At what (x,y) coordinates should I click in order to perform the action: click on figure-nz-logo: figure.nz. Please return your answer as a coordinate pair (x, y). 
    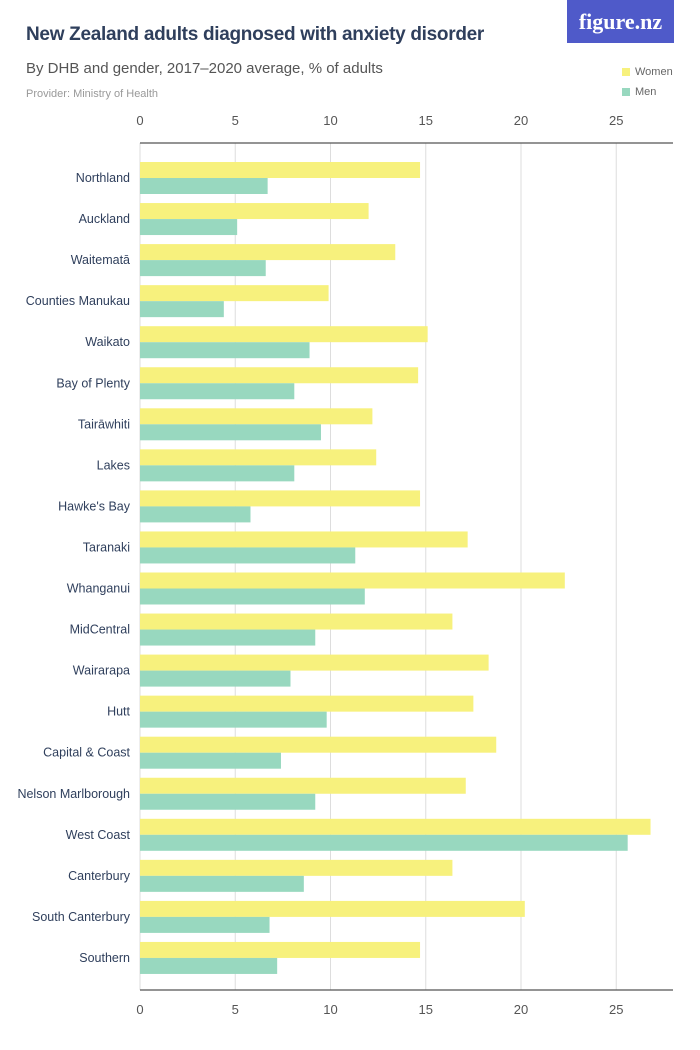
    Looking at the image, I should click on (620, 21).